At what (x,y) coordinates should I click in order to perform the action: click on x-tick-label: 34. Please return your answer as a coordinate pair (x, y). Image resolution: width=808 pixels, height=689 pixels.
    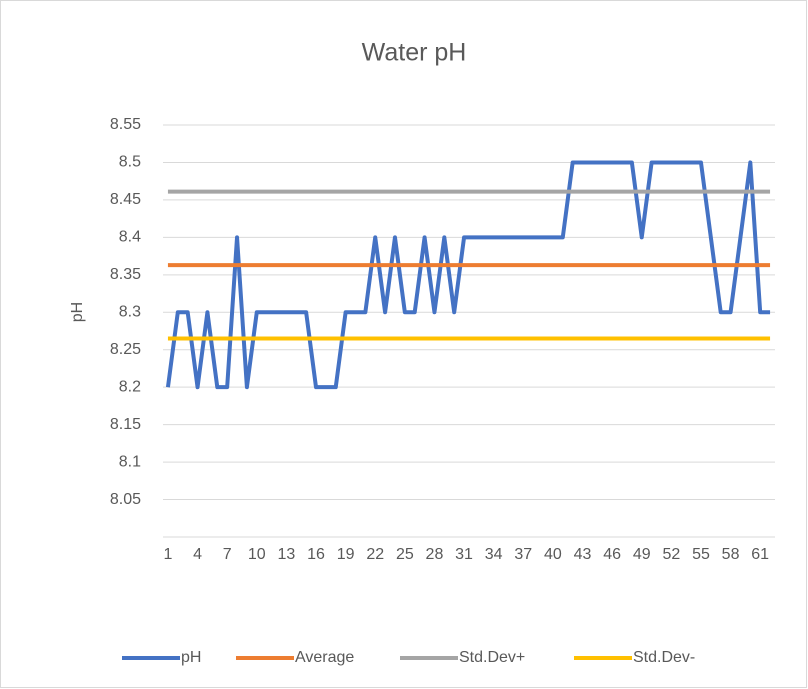
    Looking at the image, I should click on (494, 554).